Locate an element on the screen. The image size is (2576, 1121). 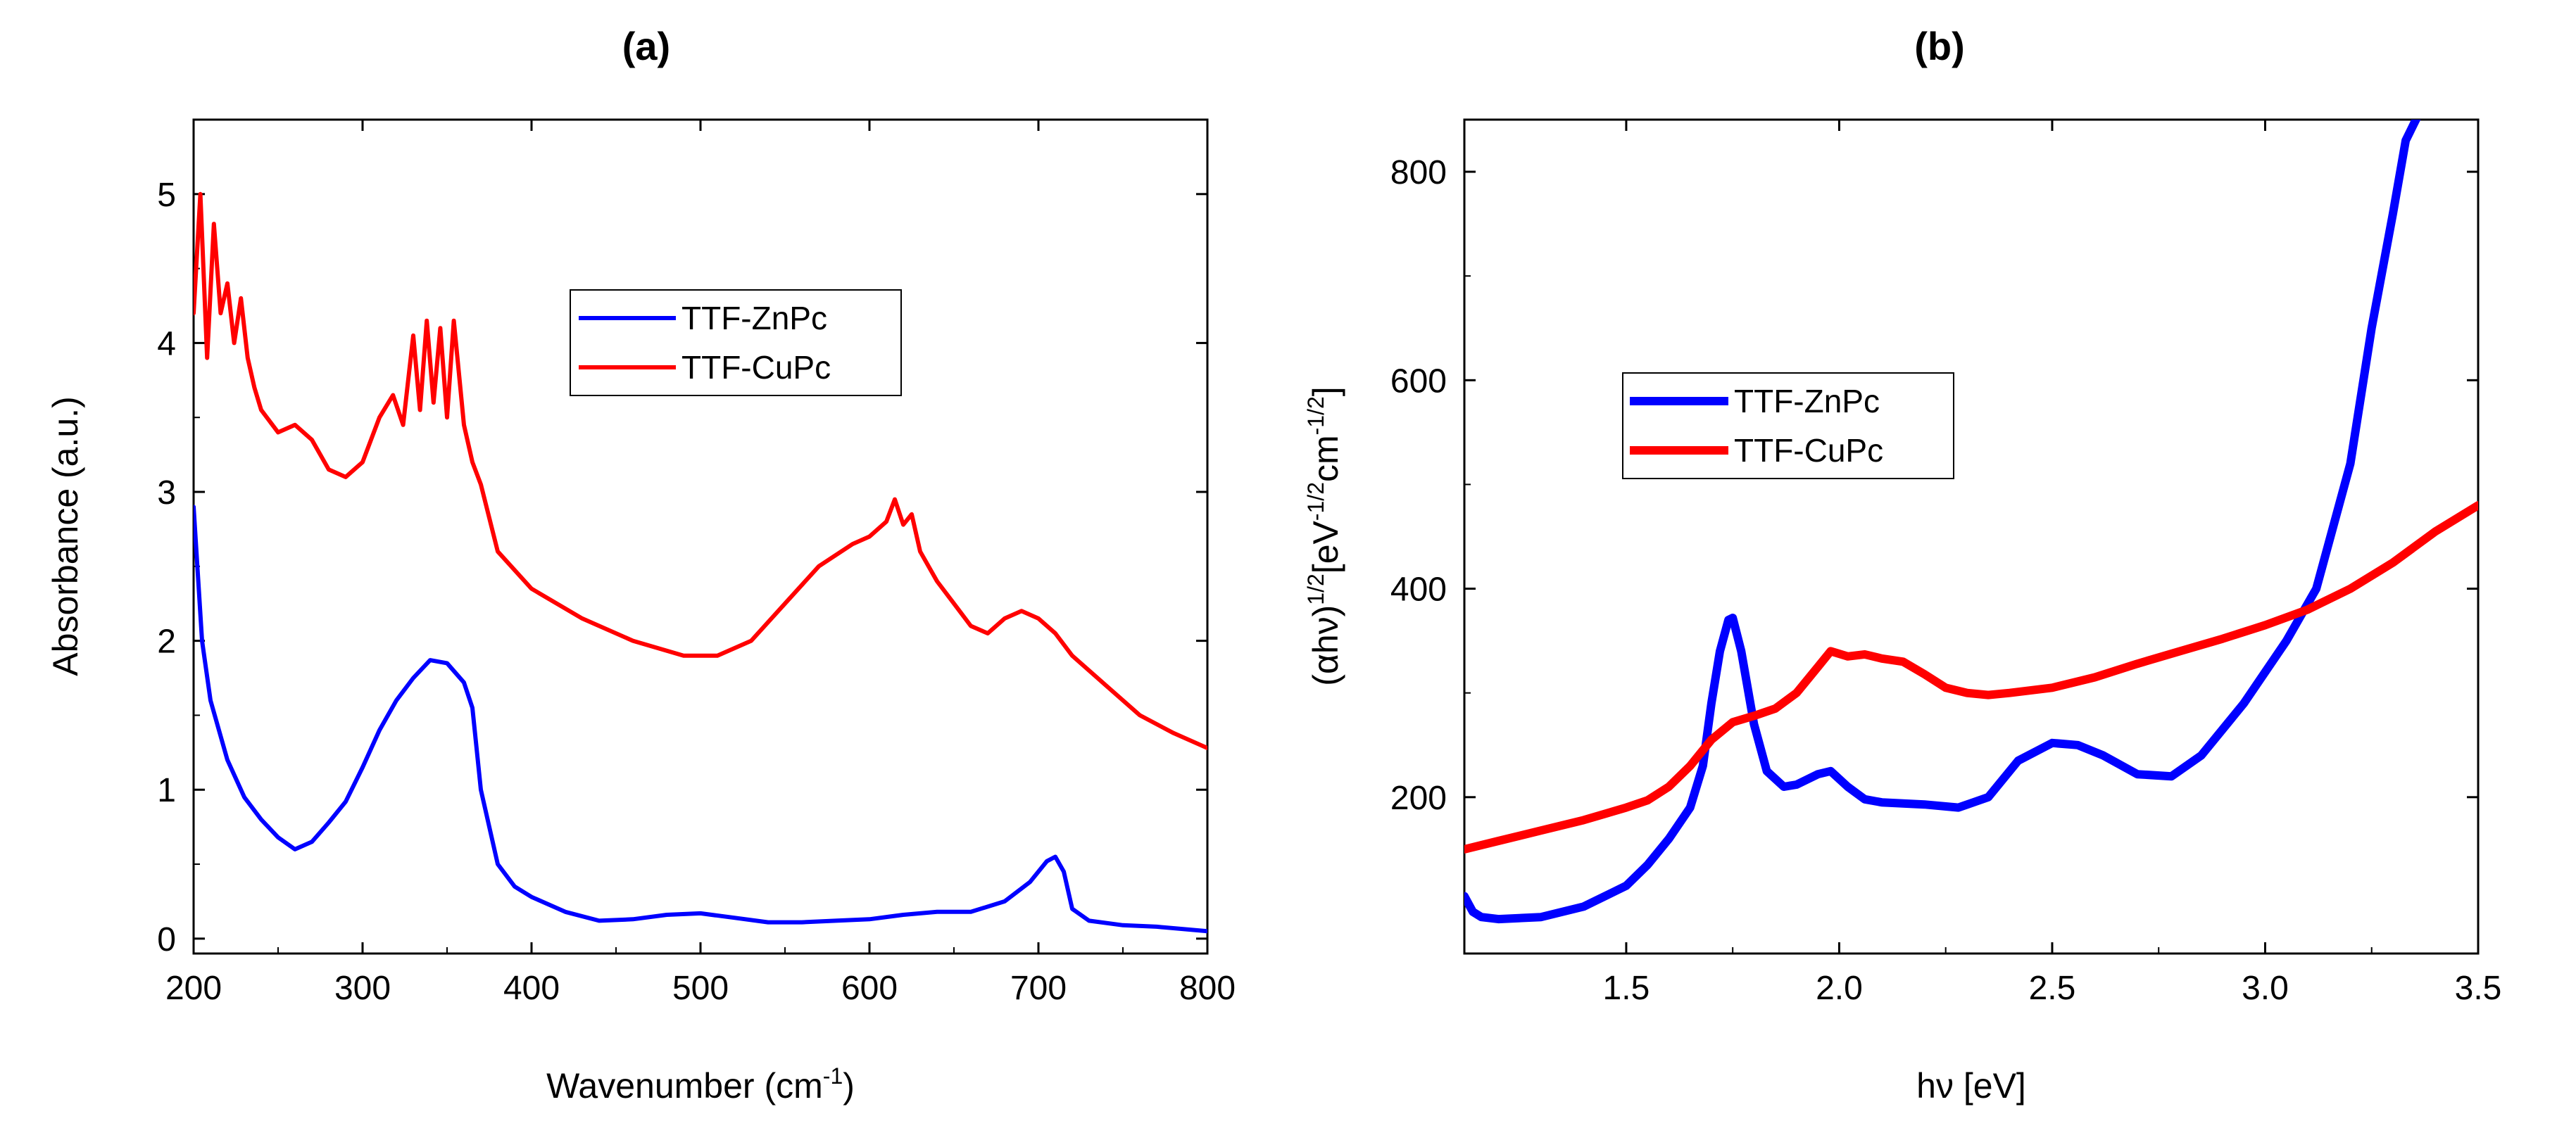
panel-b-legend: TTF-ZnPc TTF-CuPc is located at coordinates (1788, 425).